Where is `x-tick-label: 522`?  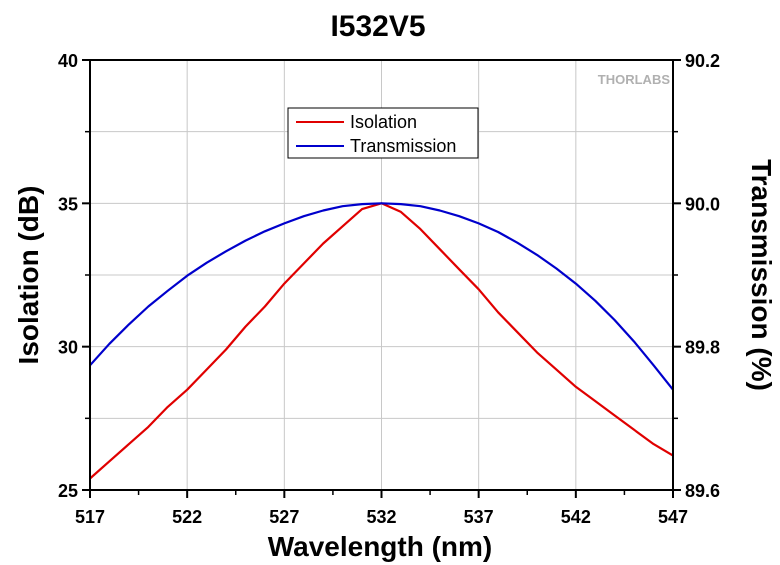
x-tick-label: 522 is located at coordinates (187, 517).